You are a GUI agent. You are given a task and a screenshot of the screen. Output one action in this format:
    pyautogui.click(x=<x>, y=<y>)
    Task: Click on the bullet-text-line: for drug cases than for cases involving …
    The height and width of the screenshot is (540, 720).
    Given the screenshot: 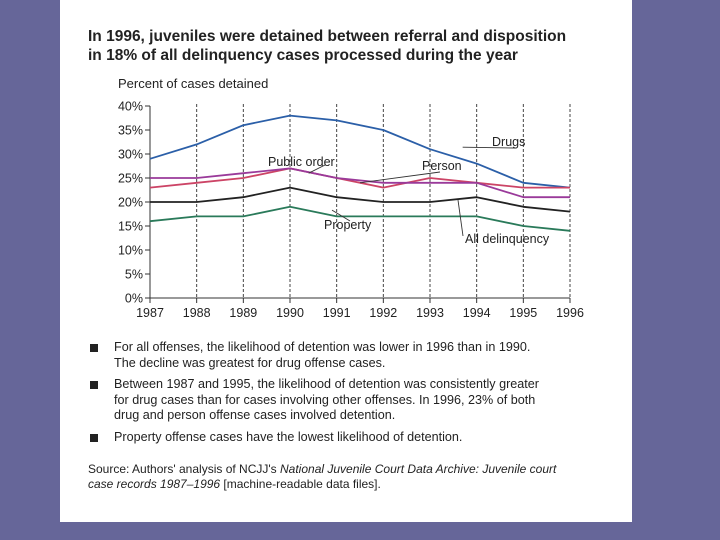 What is the action you would take?
    pyautogui.click(x=325, y=399)
    